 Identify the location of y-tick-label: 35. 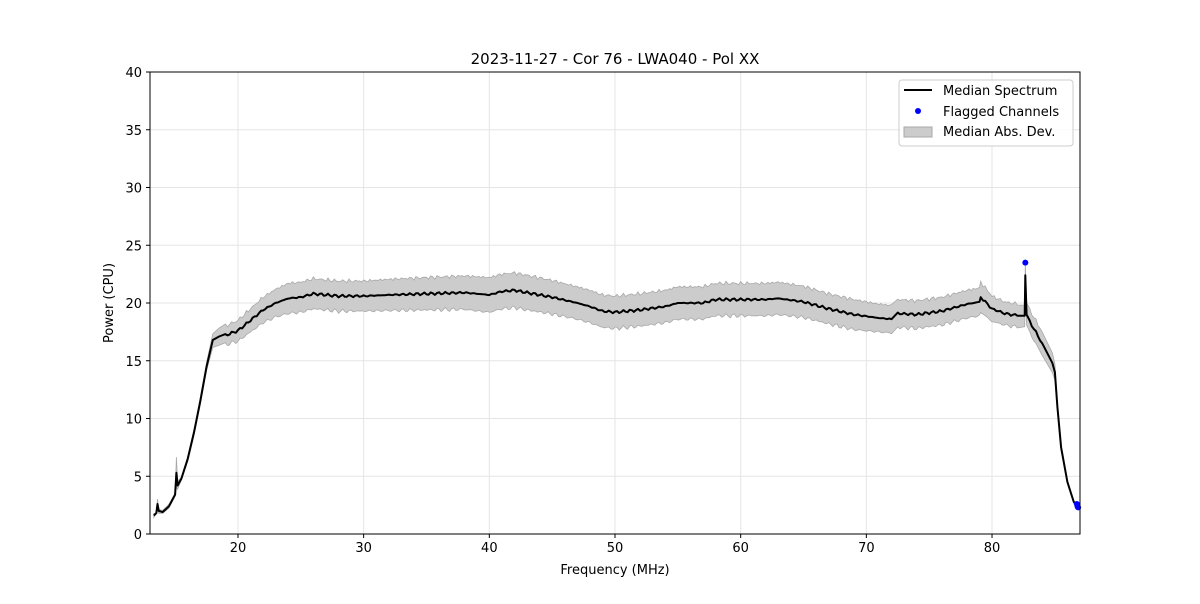
(133, 131).